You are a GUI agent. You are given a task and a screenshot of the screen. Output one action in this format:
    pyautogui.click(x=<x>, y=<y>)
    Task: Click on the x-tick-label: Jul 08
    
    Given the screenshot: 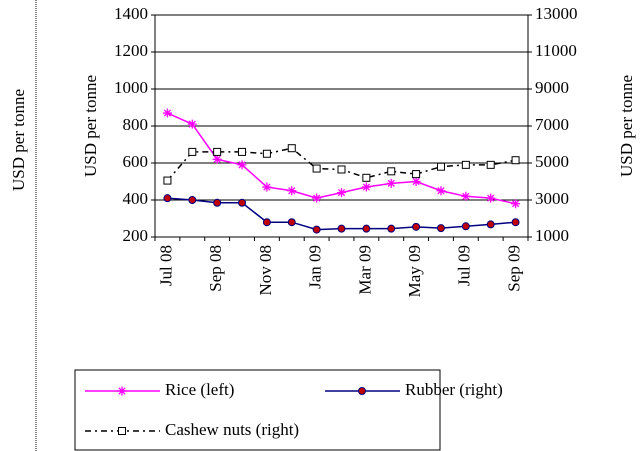 What is the action you would take?
    pyautogui.click(x=165, y=265)
    